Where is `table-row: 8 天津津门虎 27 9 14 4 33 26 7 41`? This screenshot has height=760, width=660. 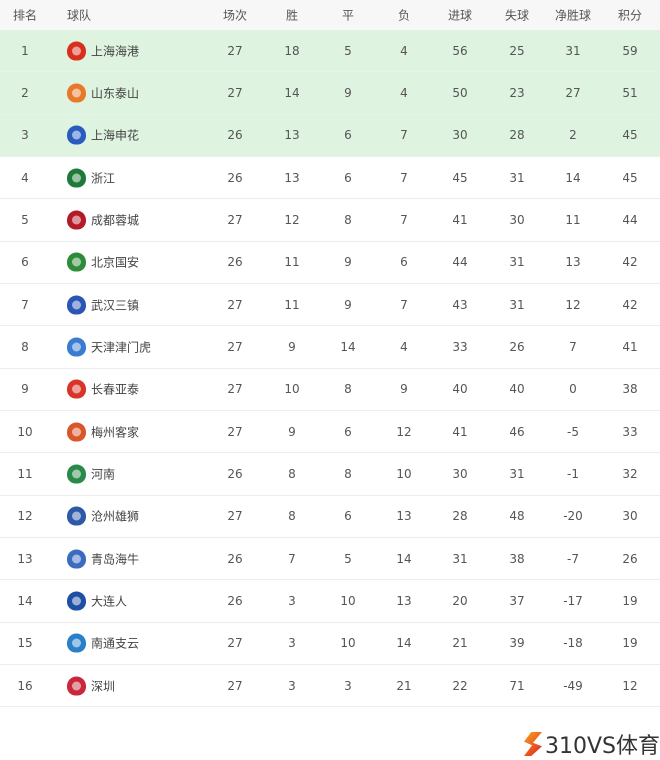
table-row: 8 天津津门虎 27 9 14 4 33 26 7 41 is located at coordinates (330, 347).